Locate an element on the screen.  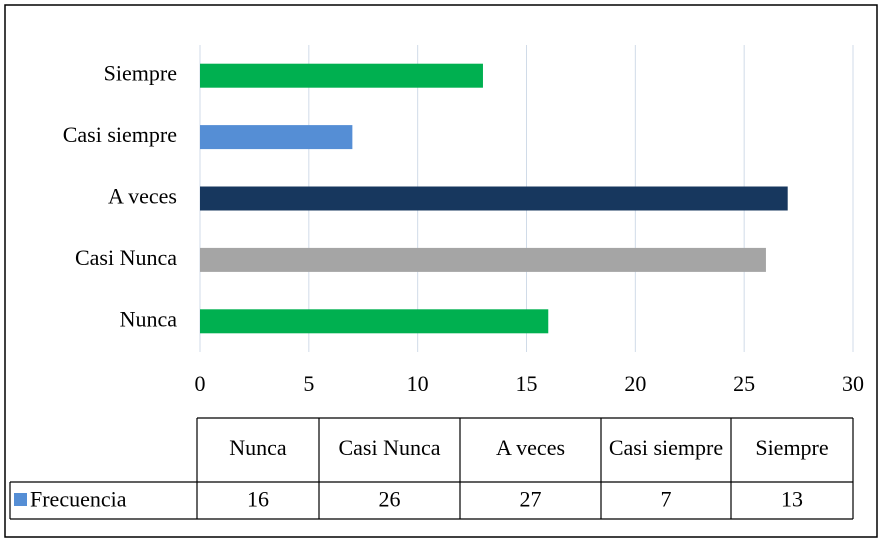
y-tick-label: Casi Nunca is located at coordinates (126, 257).